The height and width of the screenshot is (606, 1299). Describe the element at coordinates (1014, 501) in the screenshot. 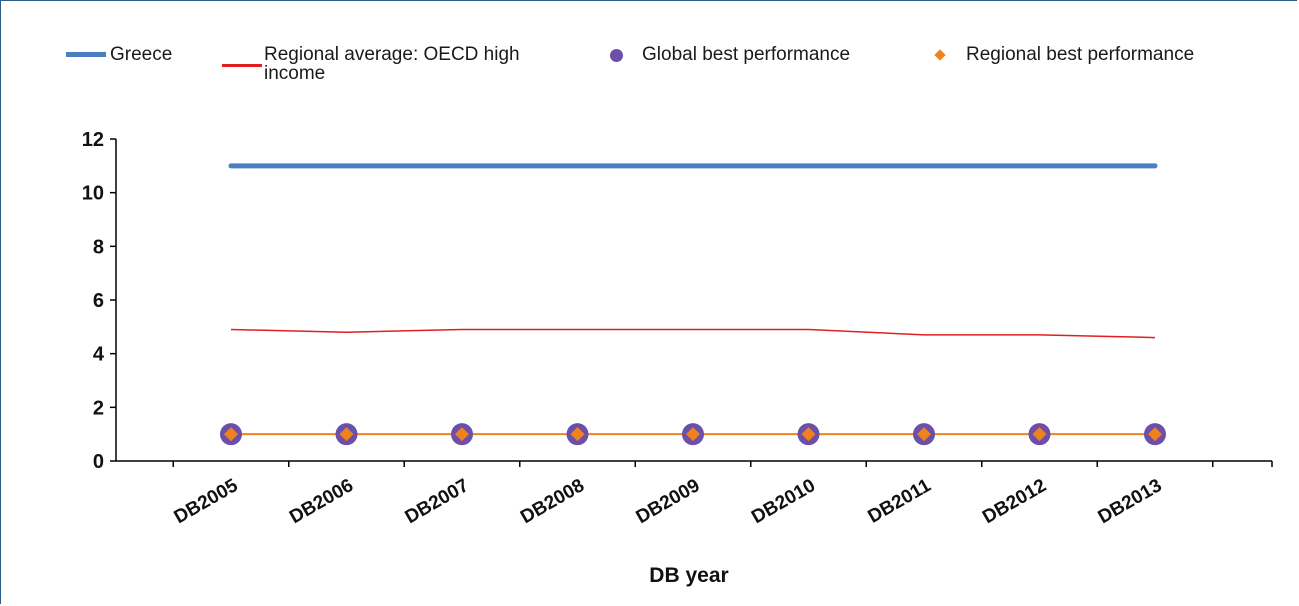

I see `x-tick-label: DB2012` at that location.